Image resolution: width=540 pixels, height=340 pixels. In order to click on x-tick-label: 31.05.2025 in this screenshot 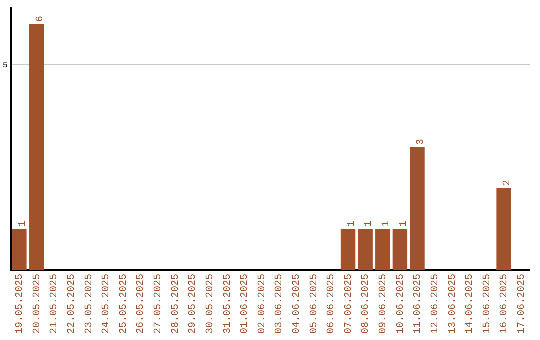, I will do `click(228, 304)`.